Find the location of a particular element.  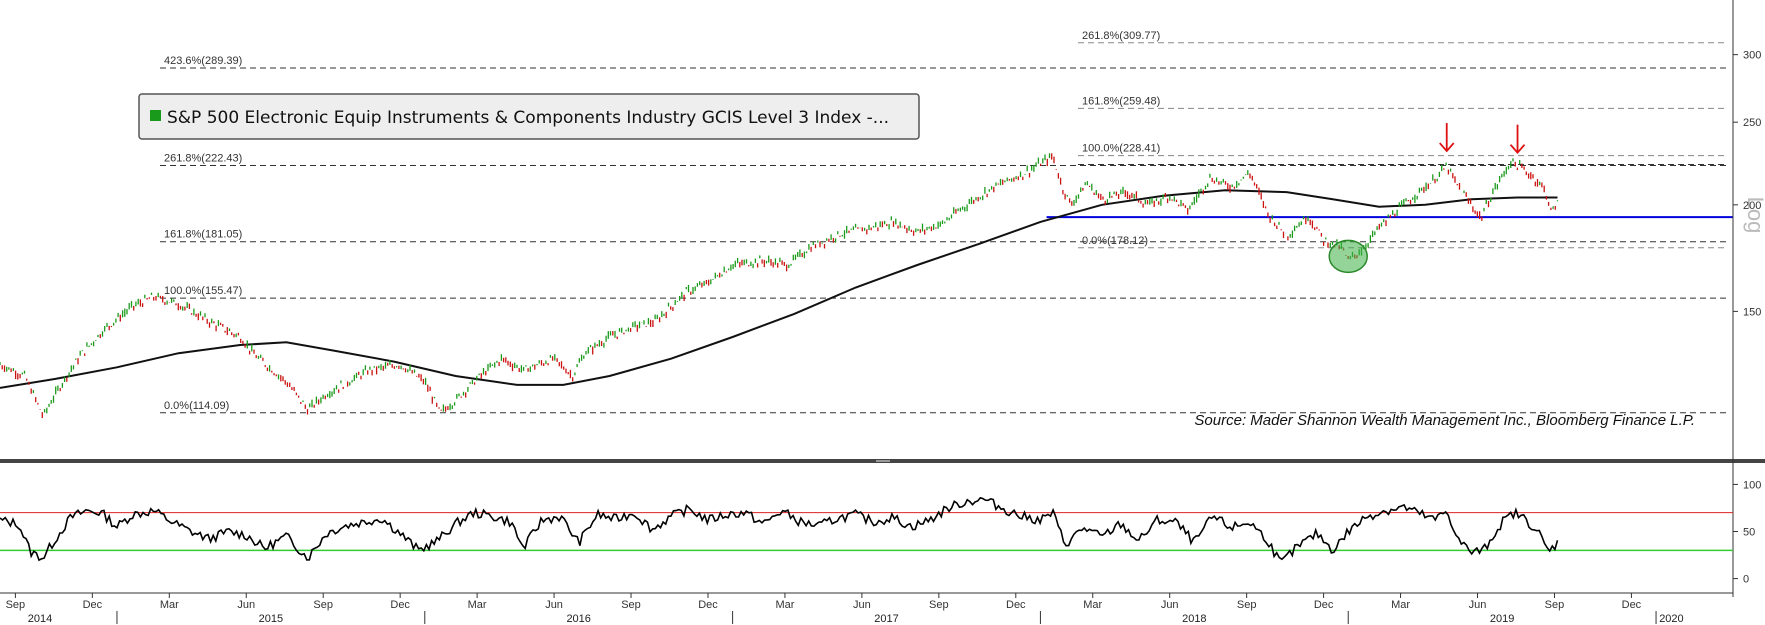

rsi-y-tick-label: 50 is located at coordinates (1749, 533).